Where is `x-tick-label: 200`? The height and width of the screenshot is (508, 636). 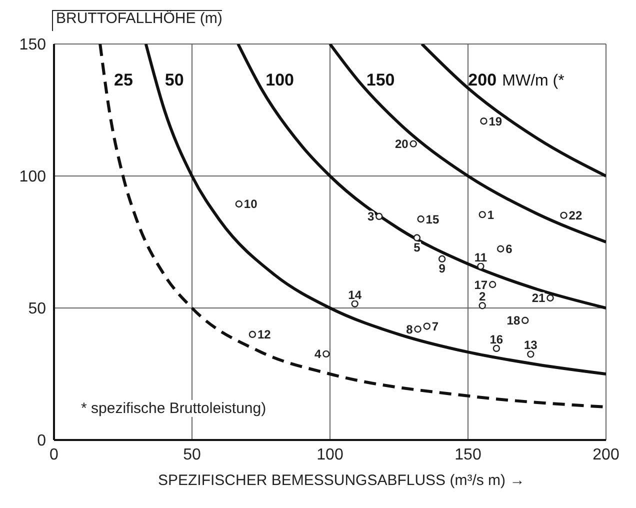
x-tick-label: 200 is located at coordinates (606, 455).